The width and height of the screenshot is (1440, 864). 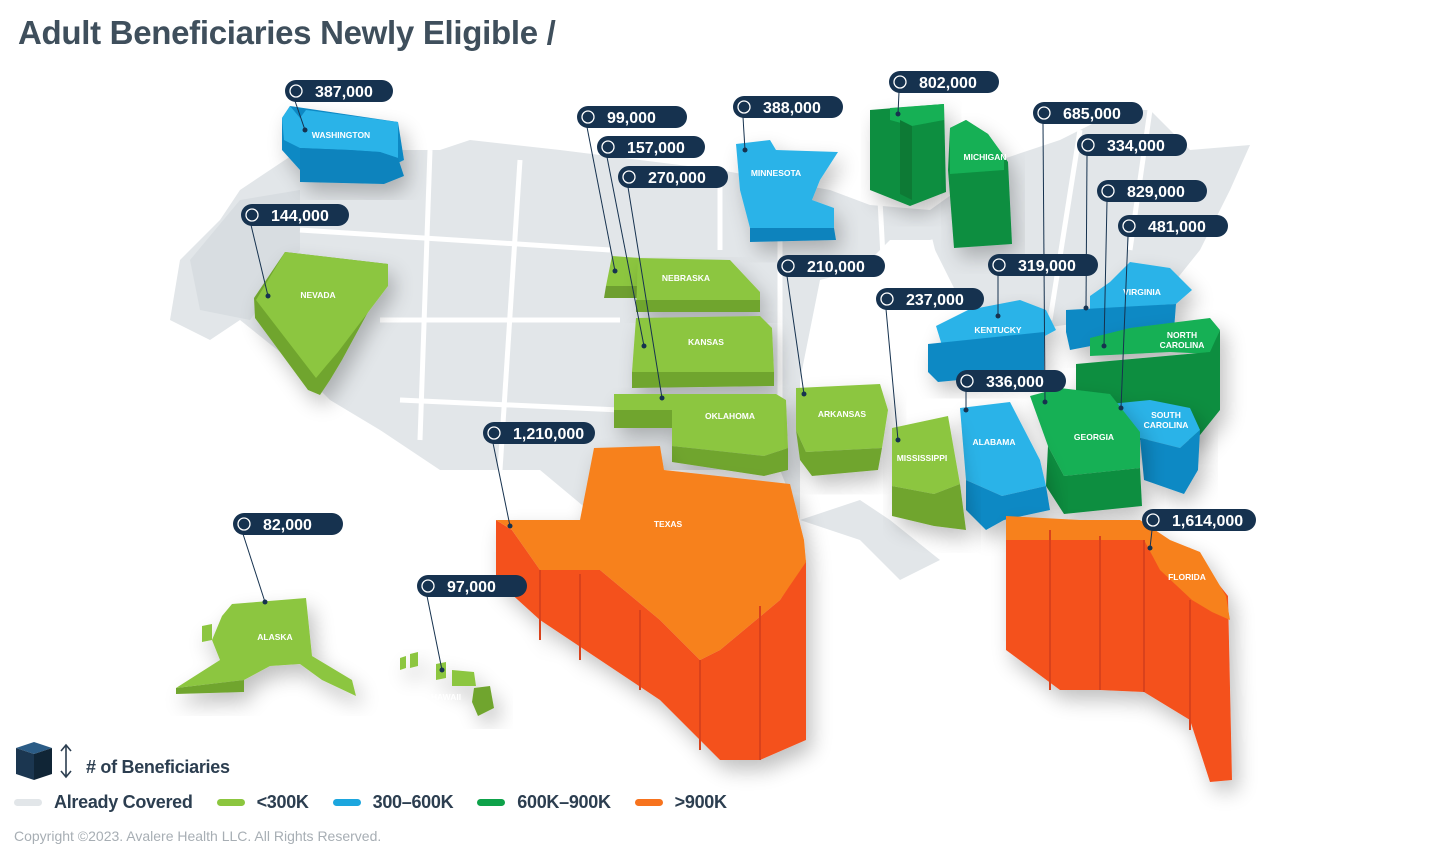 What do you see at coordinates (44, 761) in the screenshot?
I see `cube-height-icon` at bounding box center [44, 761].